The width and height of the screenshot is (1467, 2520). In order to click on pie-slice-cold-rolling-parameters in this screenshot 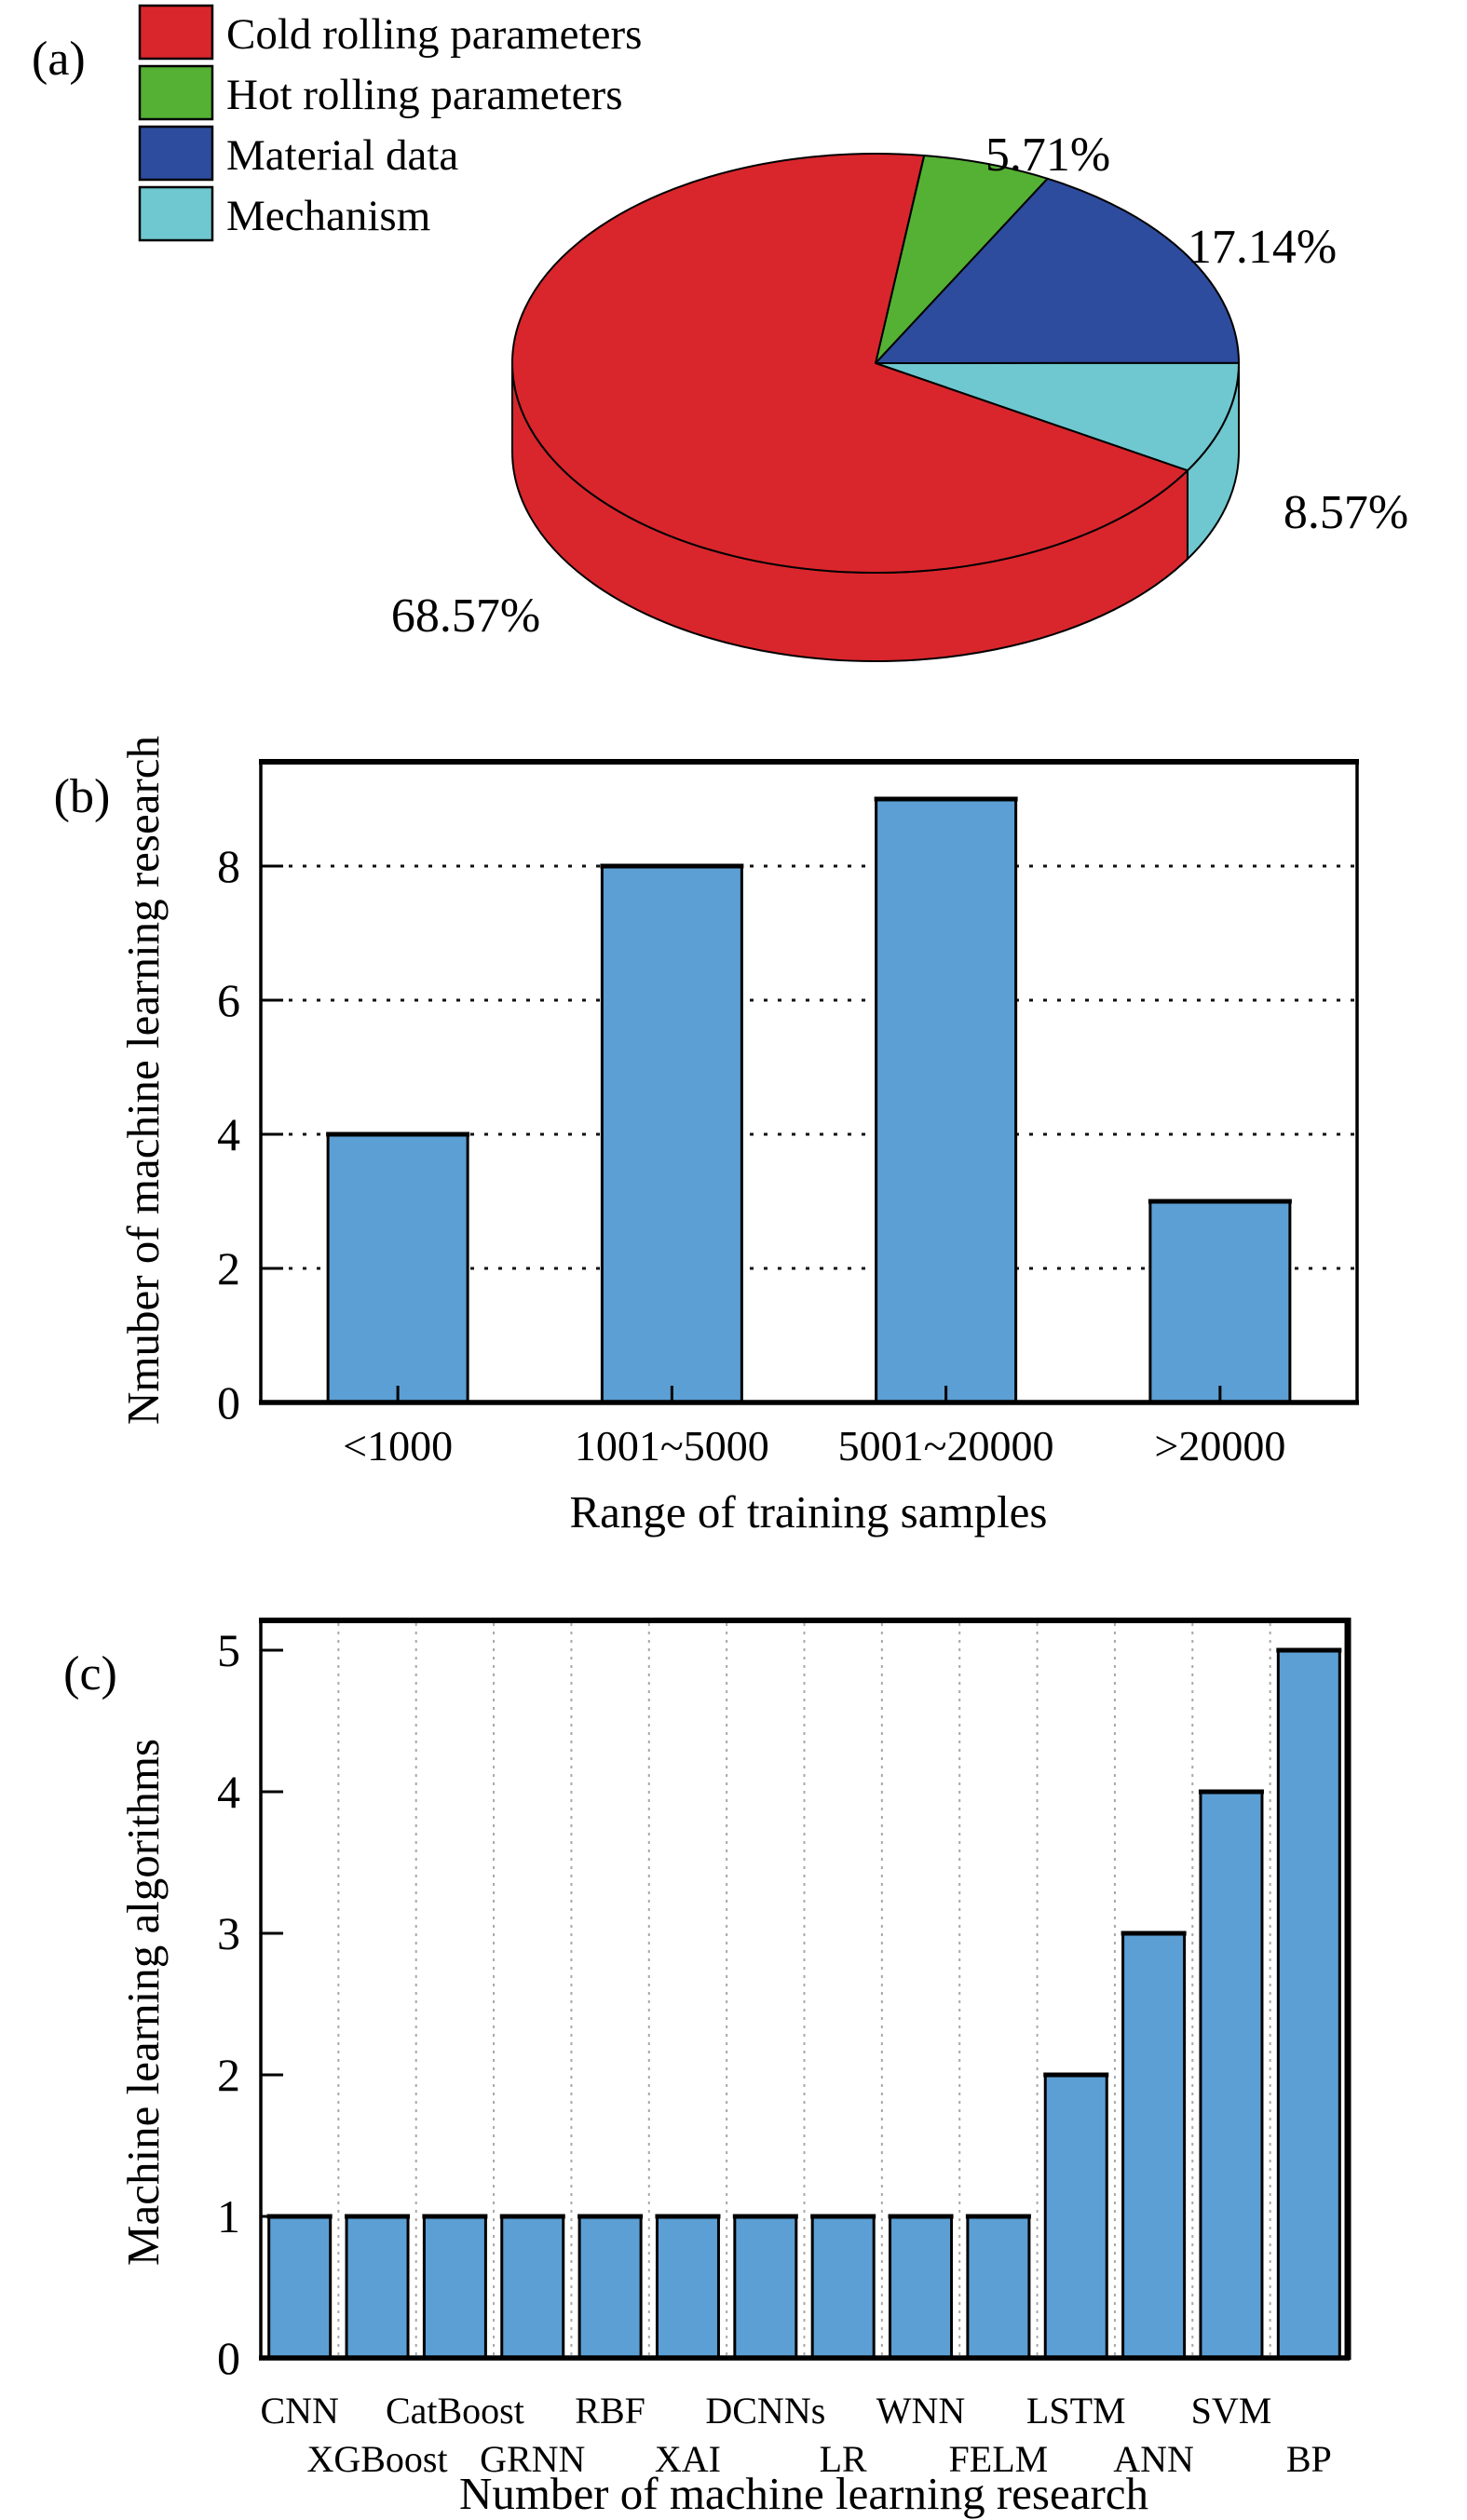, I will do `click(850, 363)`.